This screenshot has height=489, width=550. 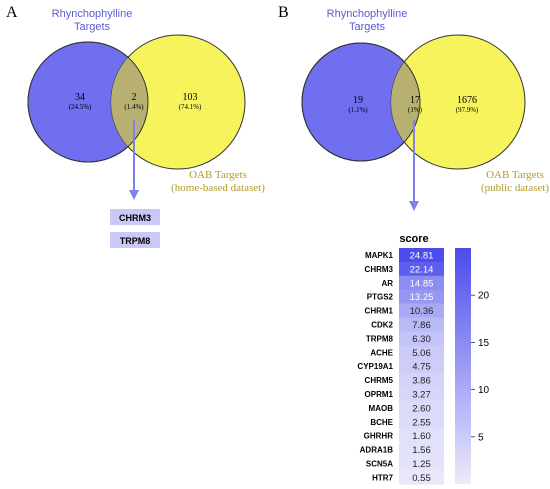 I want to click on venn-b-overlap-count: 17, so click(x=415, y=100).